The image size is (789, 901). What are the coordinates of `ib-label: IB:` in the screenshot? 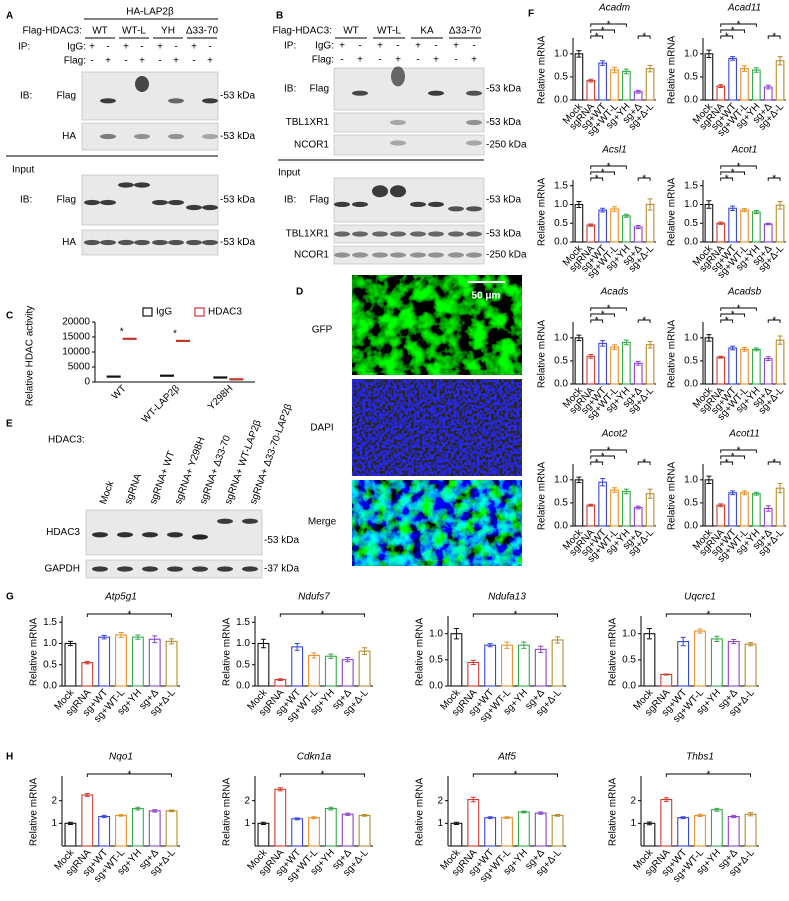 It's located at (290, 200).